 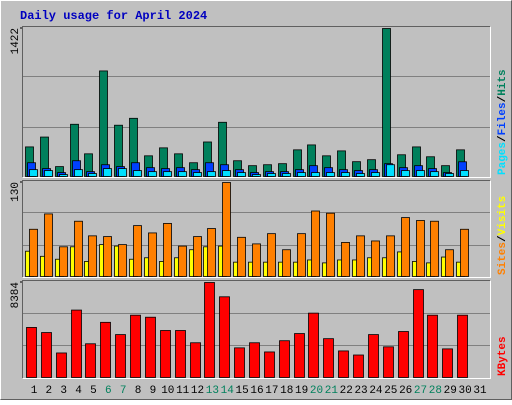 What do you see at coordinates (503, 258) in the screenshot?
I see `legend-entry: Sites` at bounding box center [503, 258].